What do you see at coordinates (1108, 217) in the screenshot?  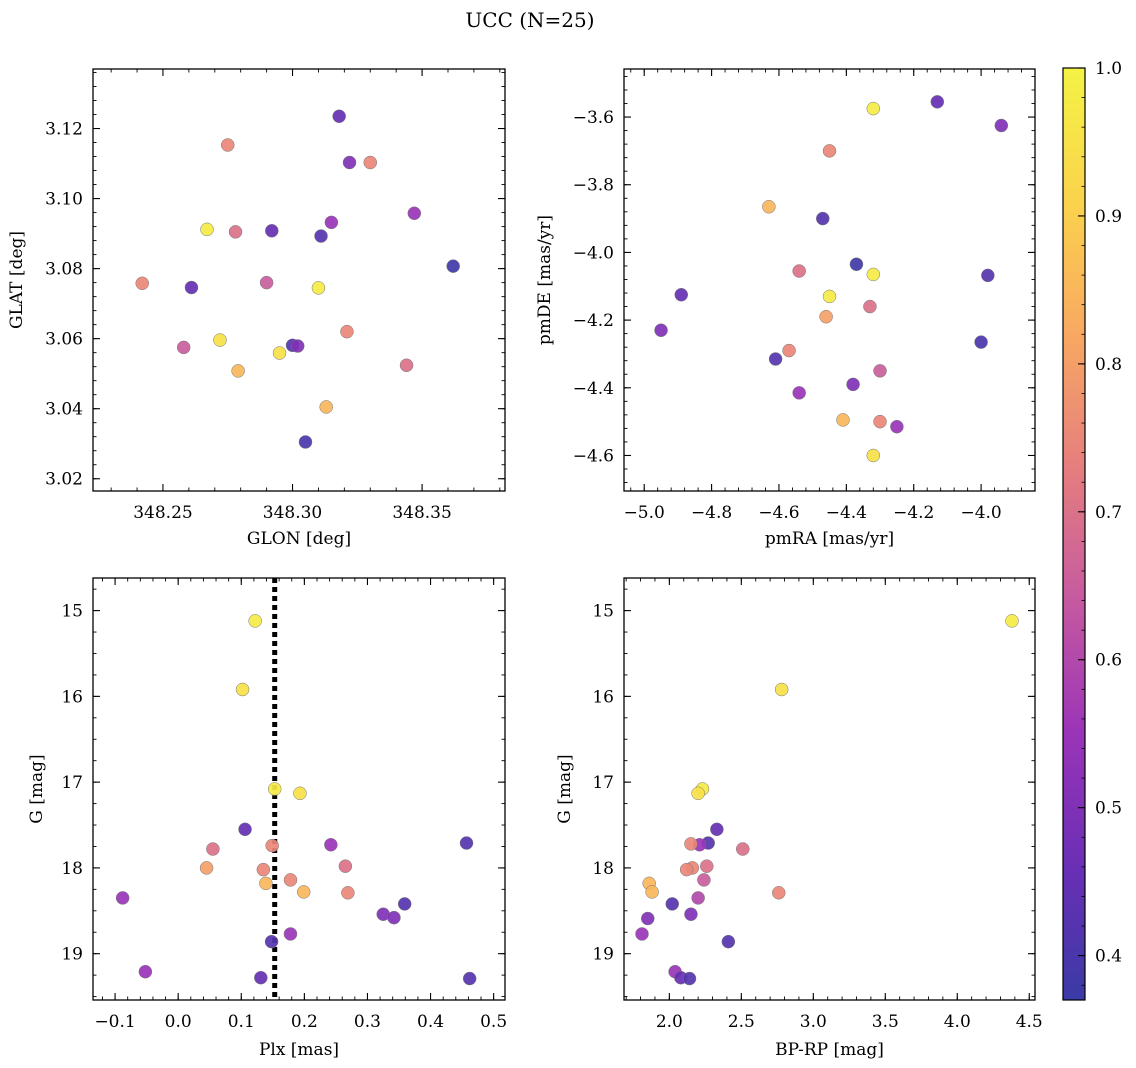 I see `colorbar-tick-label: 0.9` at bounding box center [1108, 217].